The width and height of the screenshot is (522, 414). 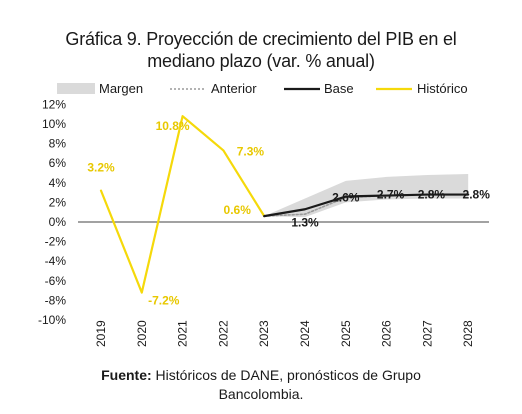 What do you see at coordinates (468, 333) in the screenshot?
I see `x-tick-label: 2028` at bounding box center [468, 333].